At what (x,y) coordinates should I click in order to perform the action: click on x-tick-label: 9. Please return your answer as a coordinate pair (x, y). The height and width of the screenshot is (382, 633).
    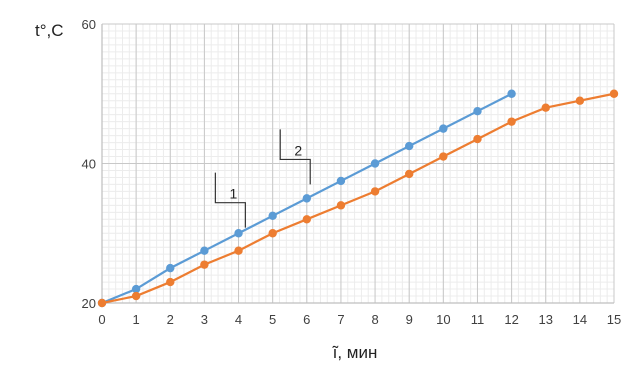
    Looking at the image, I should click on (409, 319).